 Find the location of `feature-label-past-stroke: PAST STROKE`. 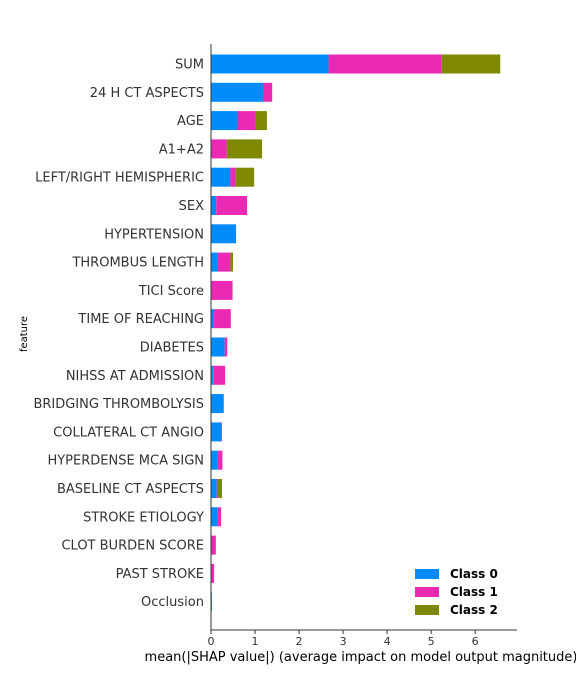

feature-label-past-stroke: PAST STROKE is located at coordinates (160, 574).